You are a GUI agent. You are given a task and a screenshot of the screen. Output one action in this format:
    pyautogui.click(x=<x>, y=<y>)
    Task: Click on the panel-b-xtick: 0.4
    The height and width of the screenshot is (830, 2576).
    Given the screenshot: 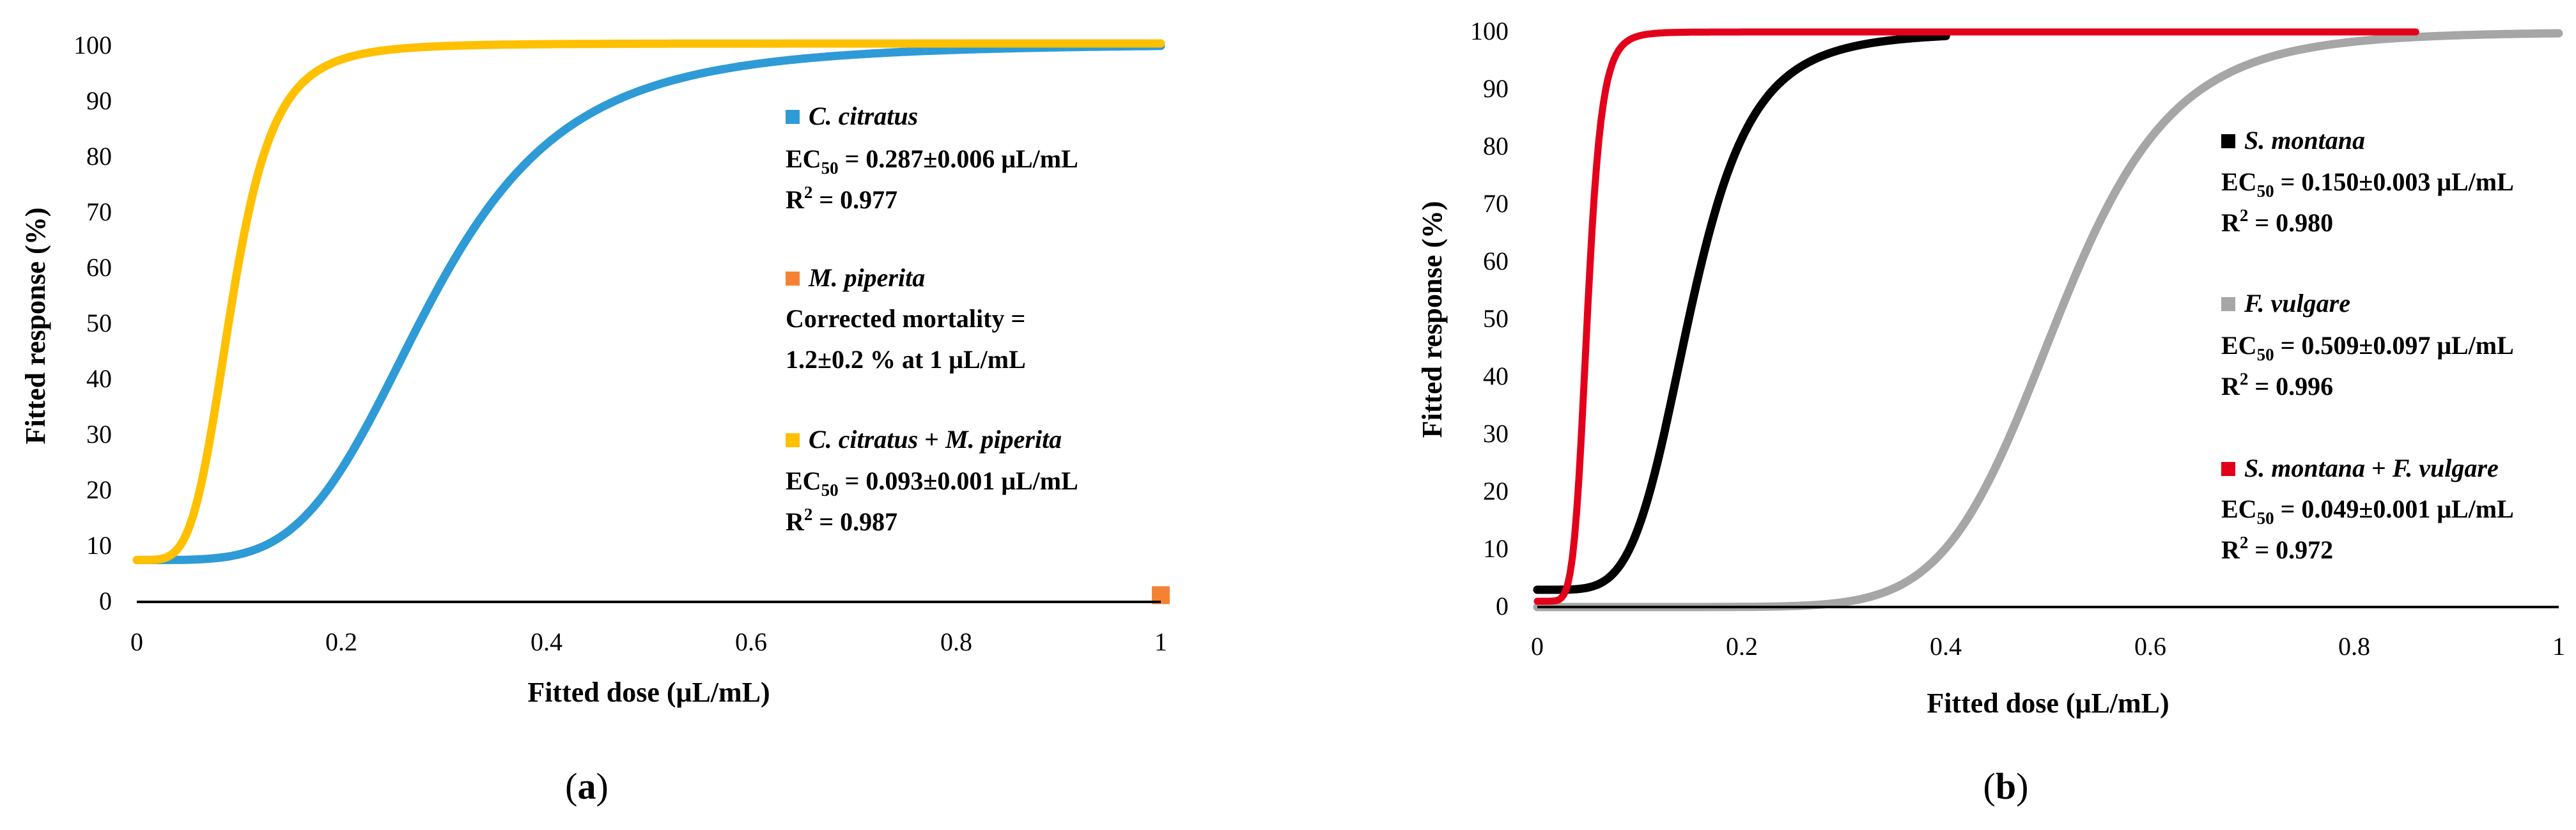 What is the action you would take?
    pyautogui.click(x=1946, y=646)
    